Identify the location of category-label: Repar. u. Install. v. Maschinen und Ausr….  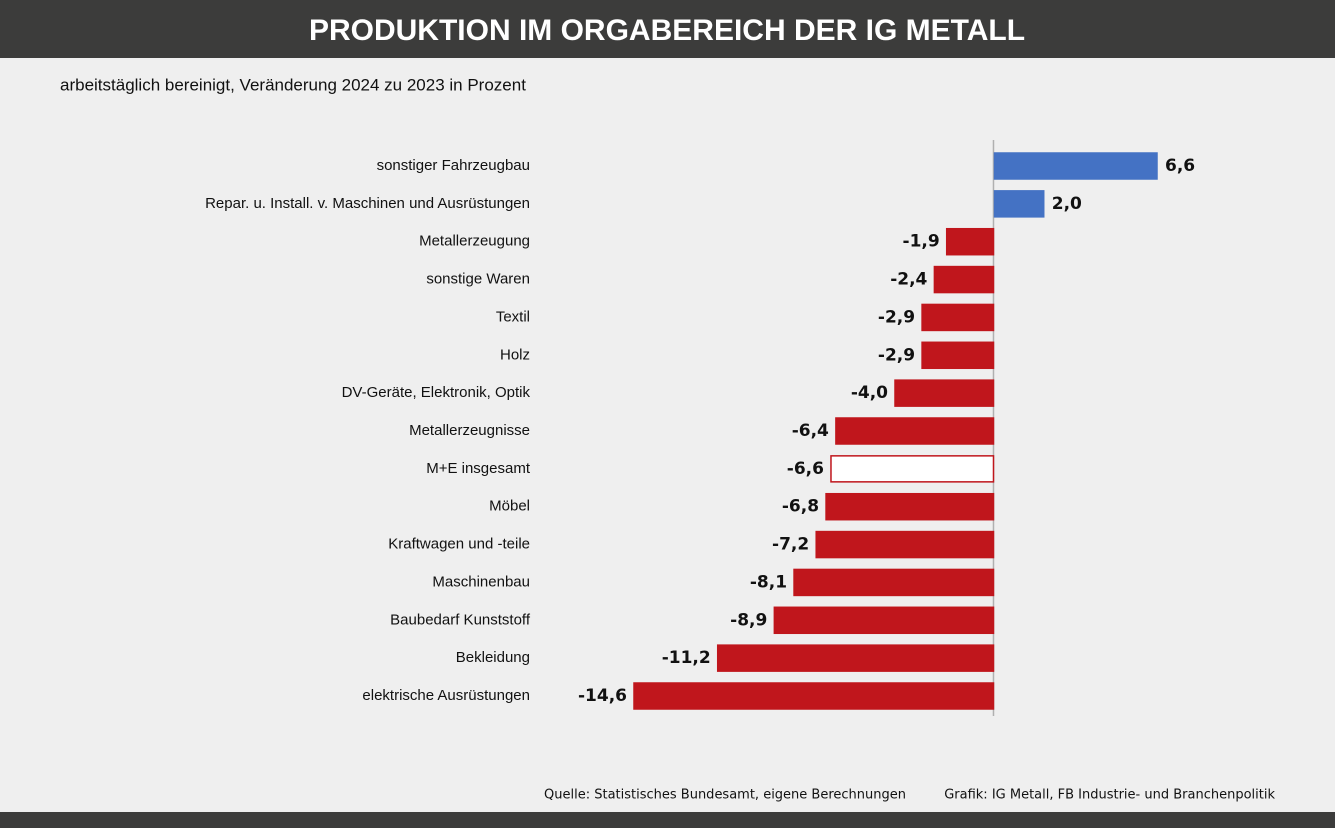
(367, 203).